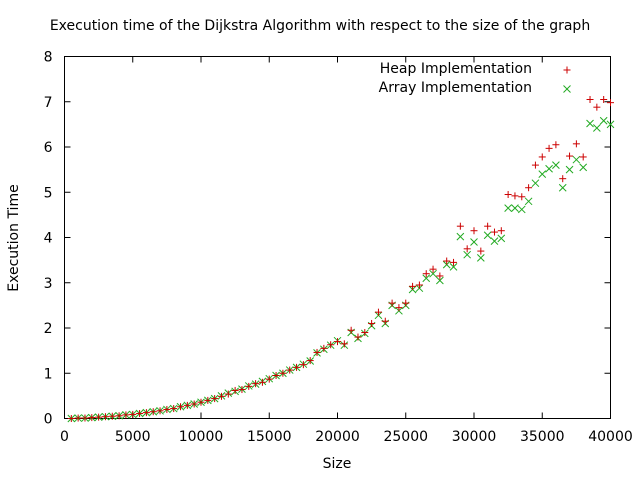 This screenshot has height=480, width=640. I want to click on y-tick-label: 5, so click(48, 193).